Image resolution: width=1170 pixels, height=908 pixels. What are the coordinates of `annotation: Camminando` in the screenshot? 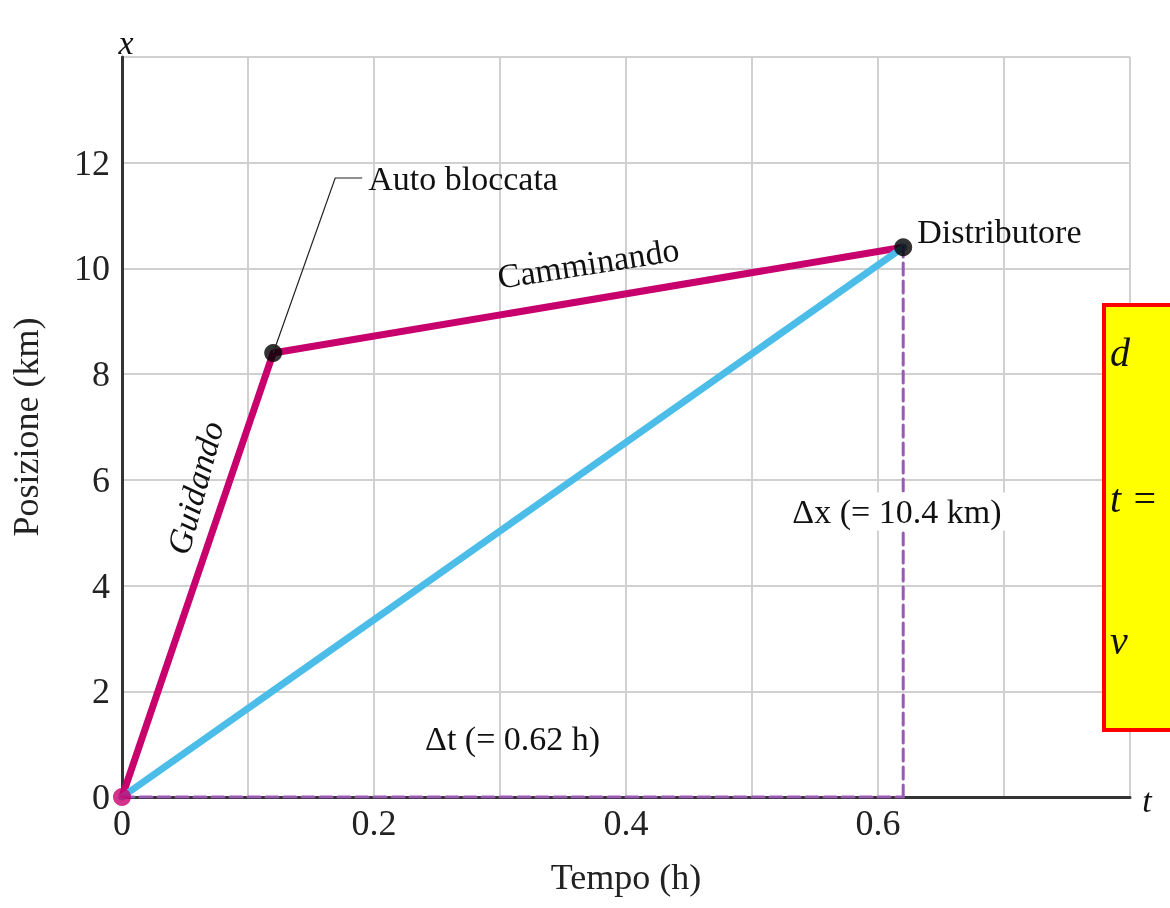 It's located at (588, 263).